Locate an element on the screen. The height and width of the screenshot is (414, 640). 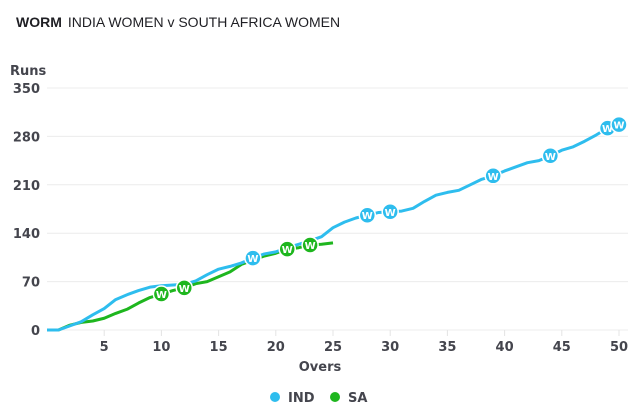
legend-swatch-sa is located at coordinates (335, 397).